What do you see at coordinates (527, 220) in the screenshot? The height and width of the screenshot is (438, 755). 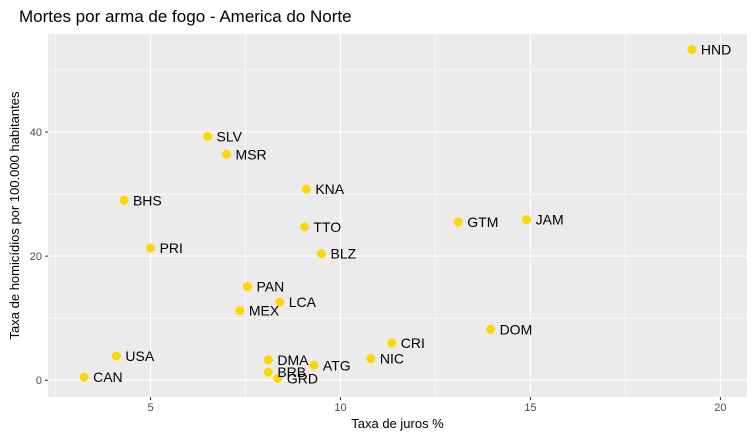 I see `data-point-jam` at bounding box center [527, 220].